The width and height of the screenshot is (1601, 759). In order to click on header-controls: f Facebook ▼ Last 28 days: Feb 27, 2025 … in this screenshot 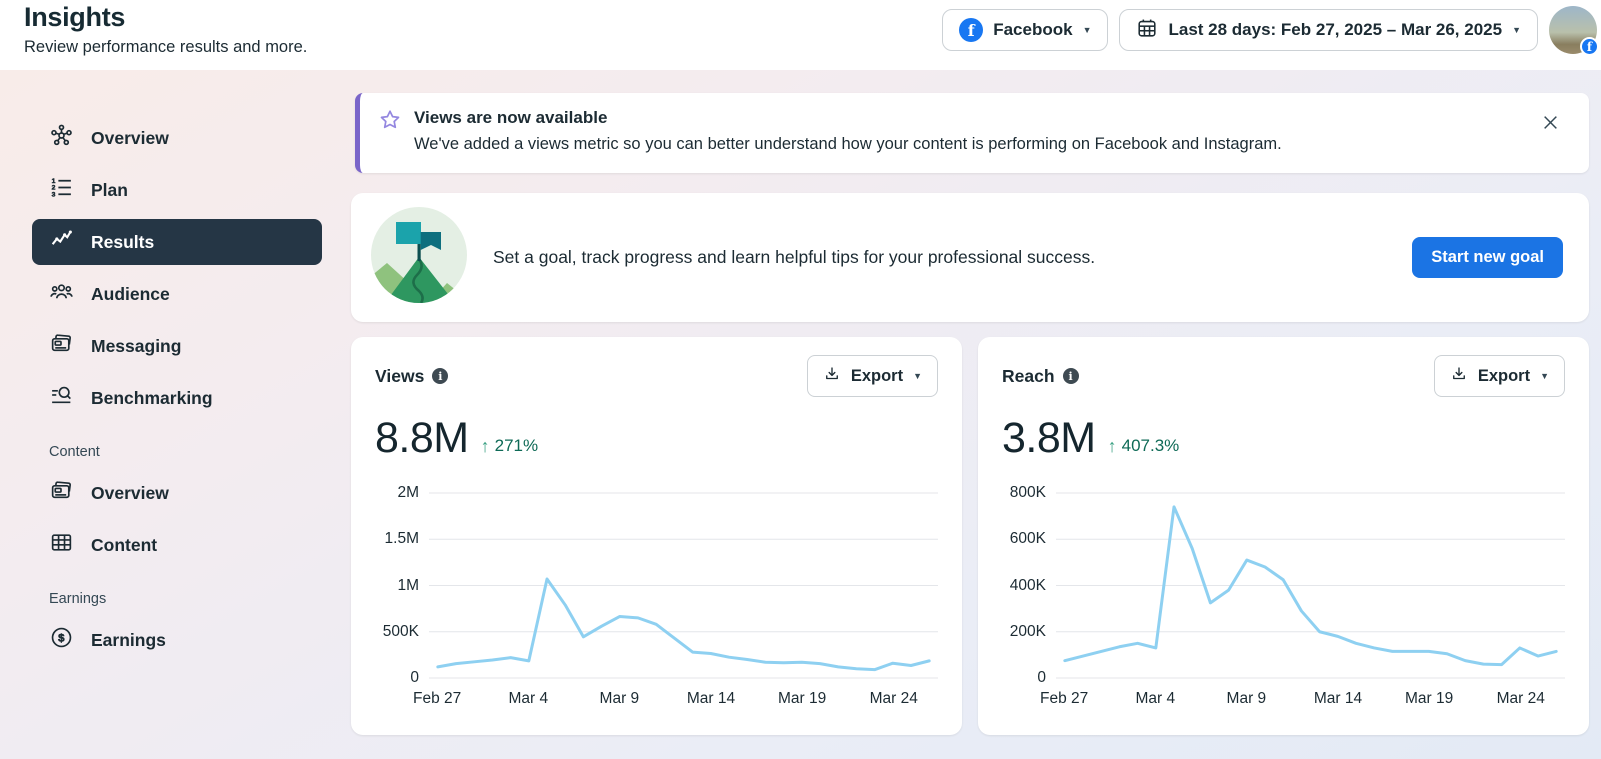, I will do `click(1270, 29)`.